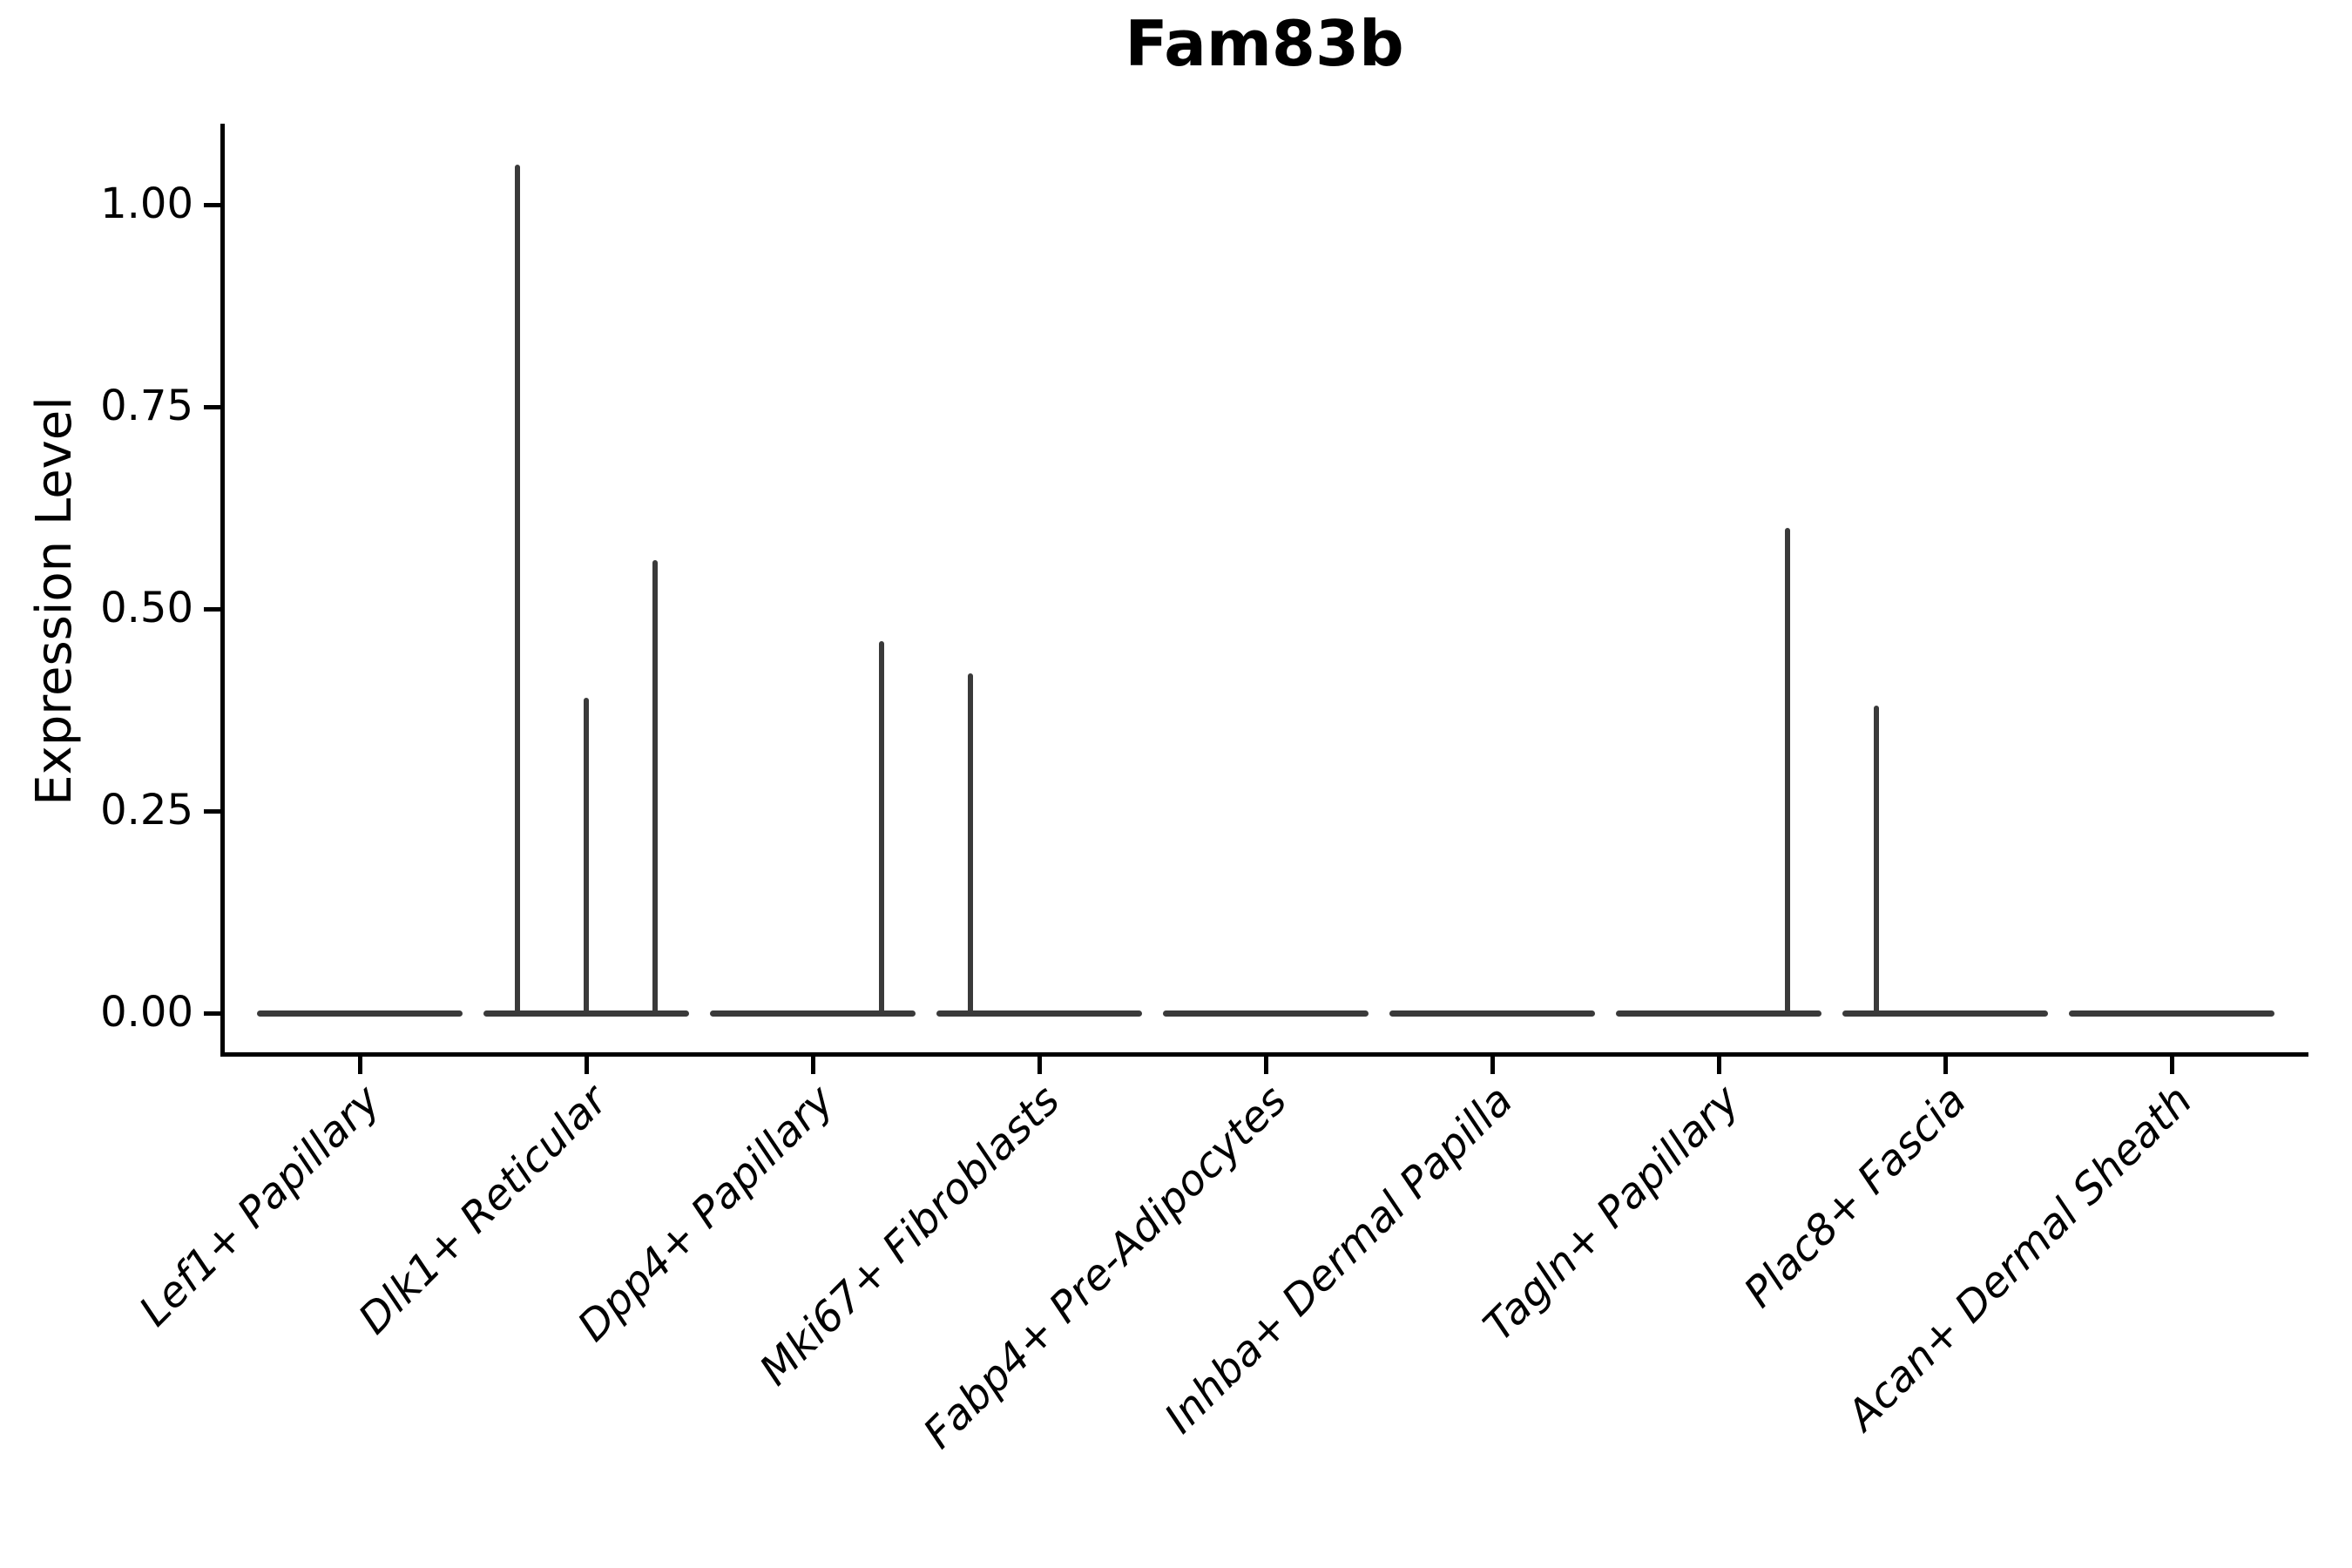 This screenshot has height=1568, width=2352. I want to click on x-category-label: Dlk1+ Reticular, so click(482, 1210).